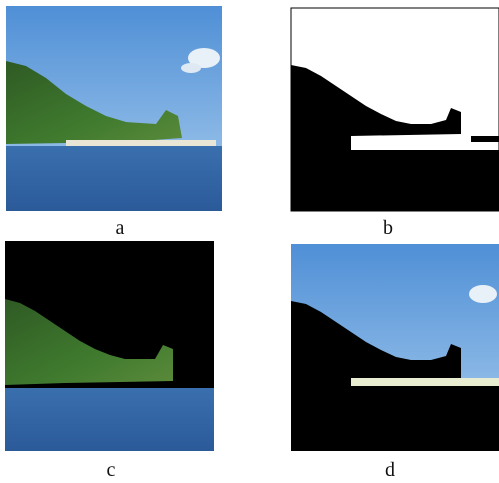 This screenshot has height=483, width=499. What do you see at coordinates (120, 228) in the screenshot?
I see `panel-label: a` at bounding box center [120, 228].